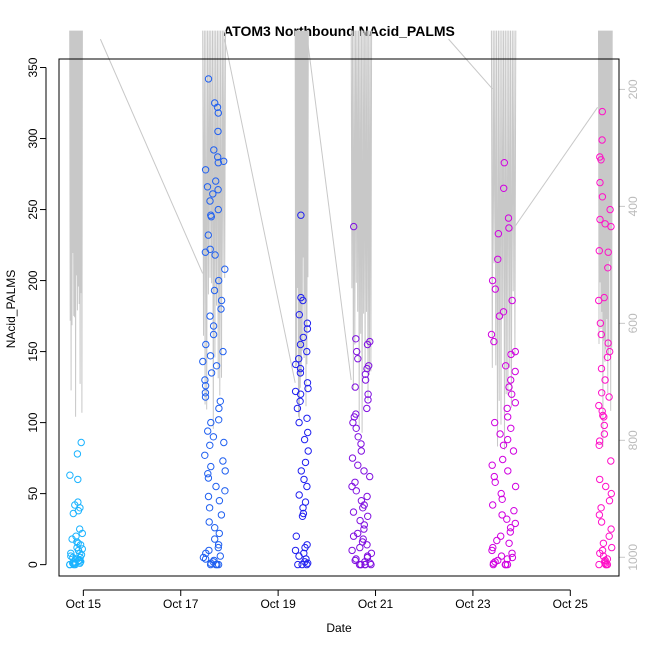 The height and width of the screenshot is (650, 650). Describe the element at coordinates (633, 557) in the screenshot. I see `right-tick-label-5: 1000` at that location.